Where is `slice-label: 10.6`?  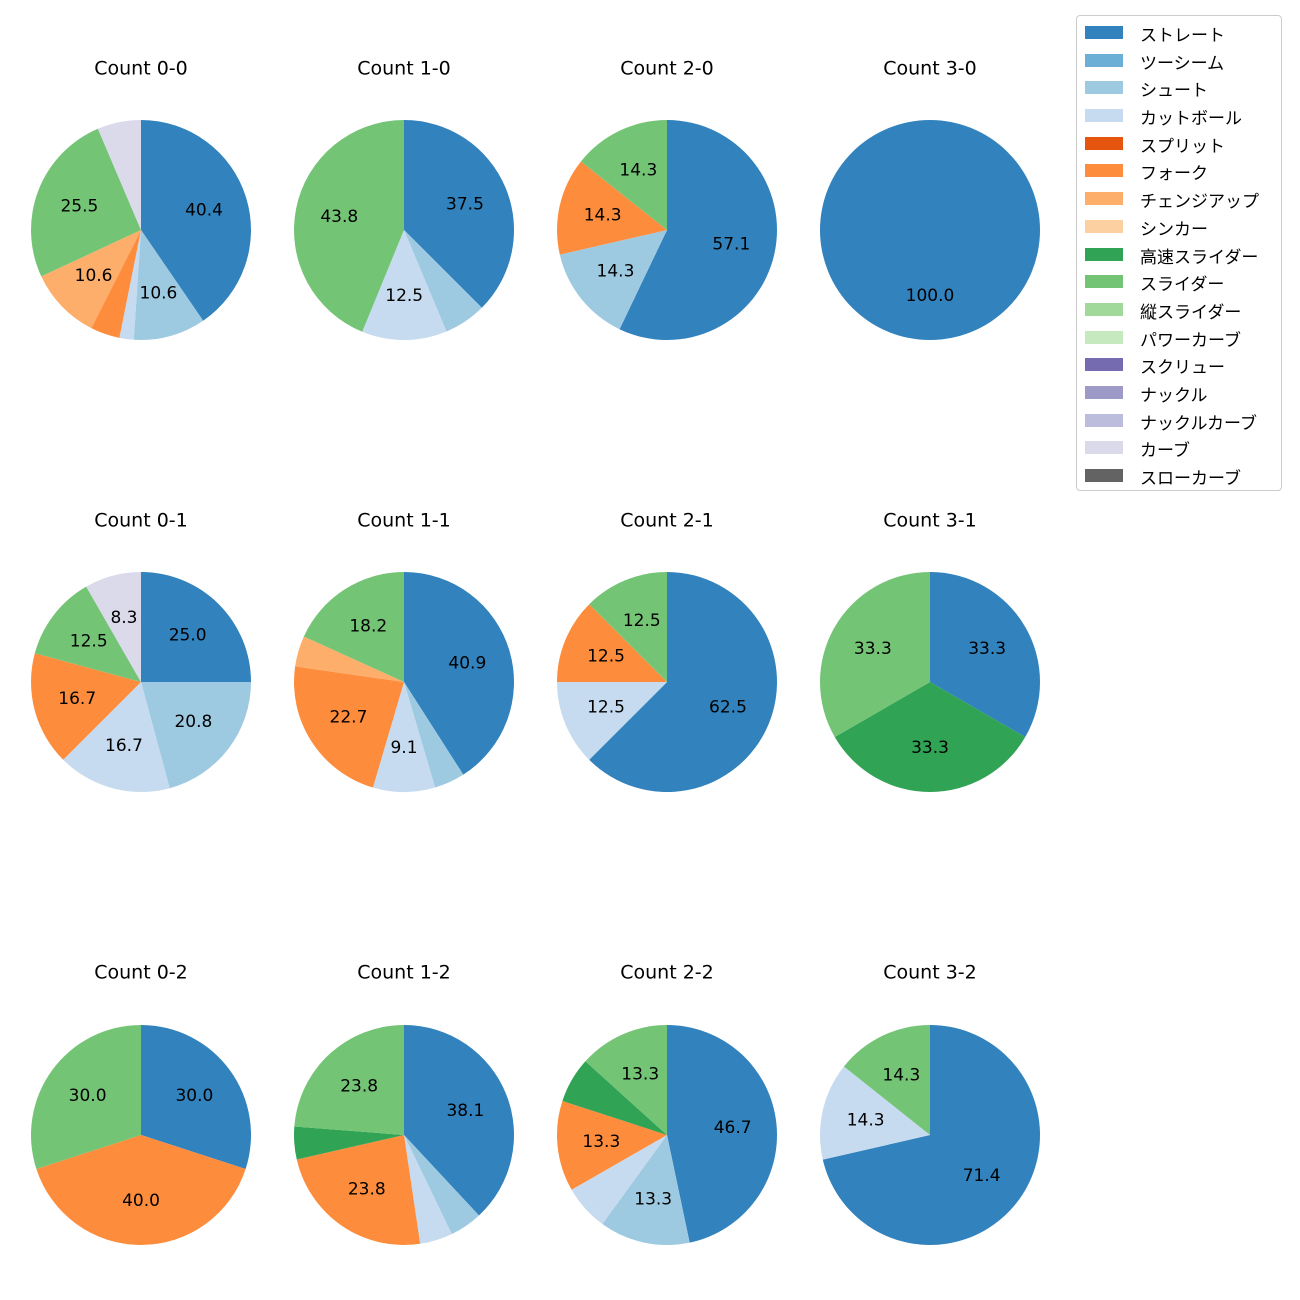
slice-label: 10.6 is located at coordinates (159, 294).